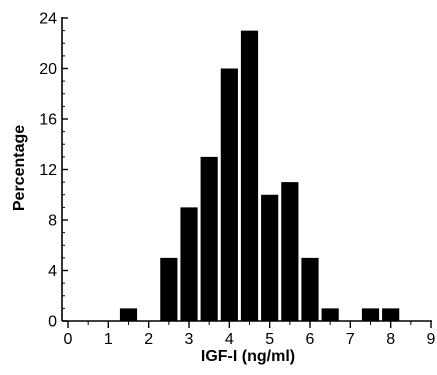 The width and height of the screenshot is (437, 375). Describe the element at coordinates (48, 69) in the screenshot. I see `y-tick-label: 20` at that location.